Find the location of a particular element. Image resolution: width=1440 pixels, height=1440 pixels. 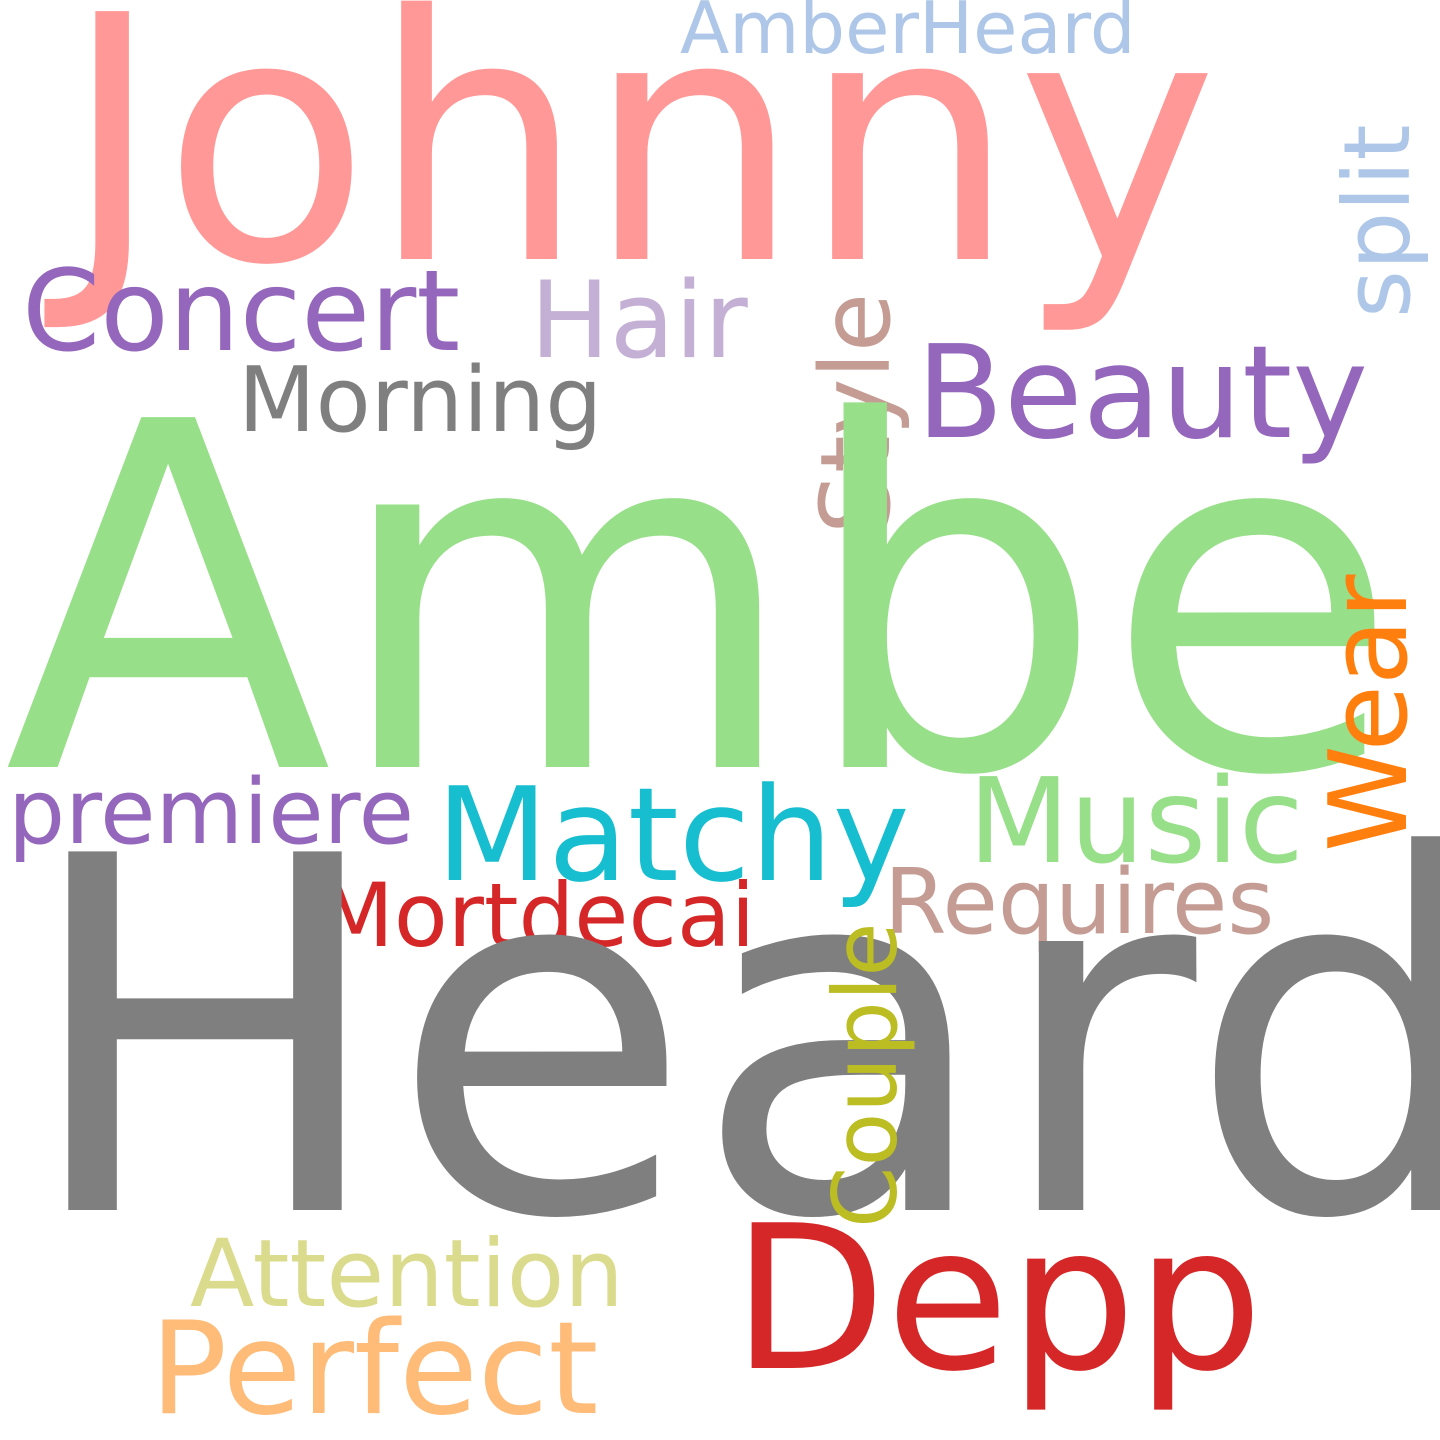

word-perfect: Perfect is located at coordinates (374, 1367).